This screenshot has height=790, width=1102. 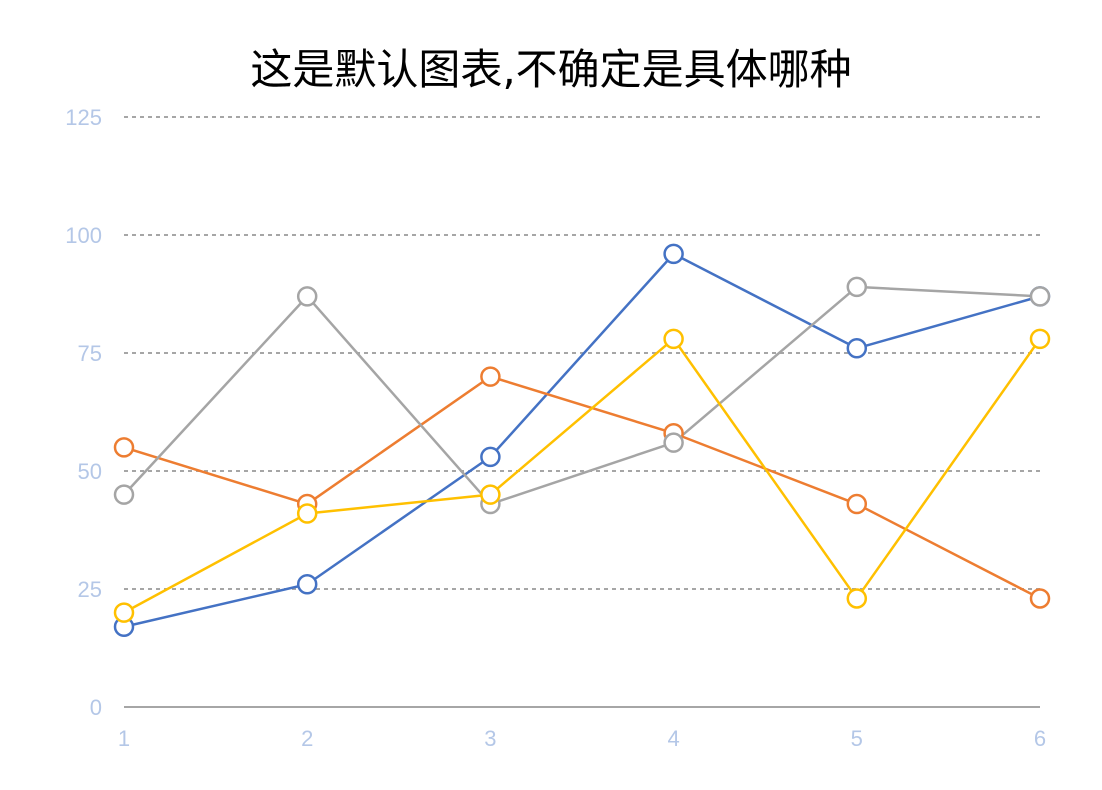 What do you see at coordinates (857, 738) in the screenshot?
I see `x-tick-label: 5` at bounding box center [857, 738].